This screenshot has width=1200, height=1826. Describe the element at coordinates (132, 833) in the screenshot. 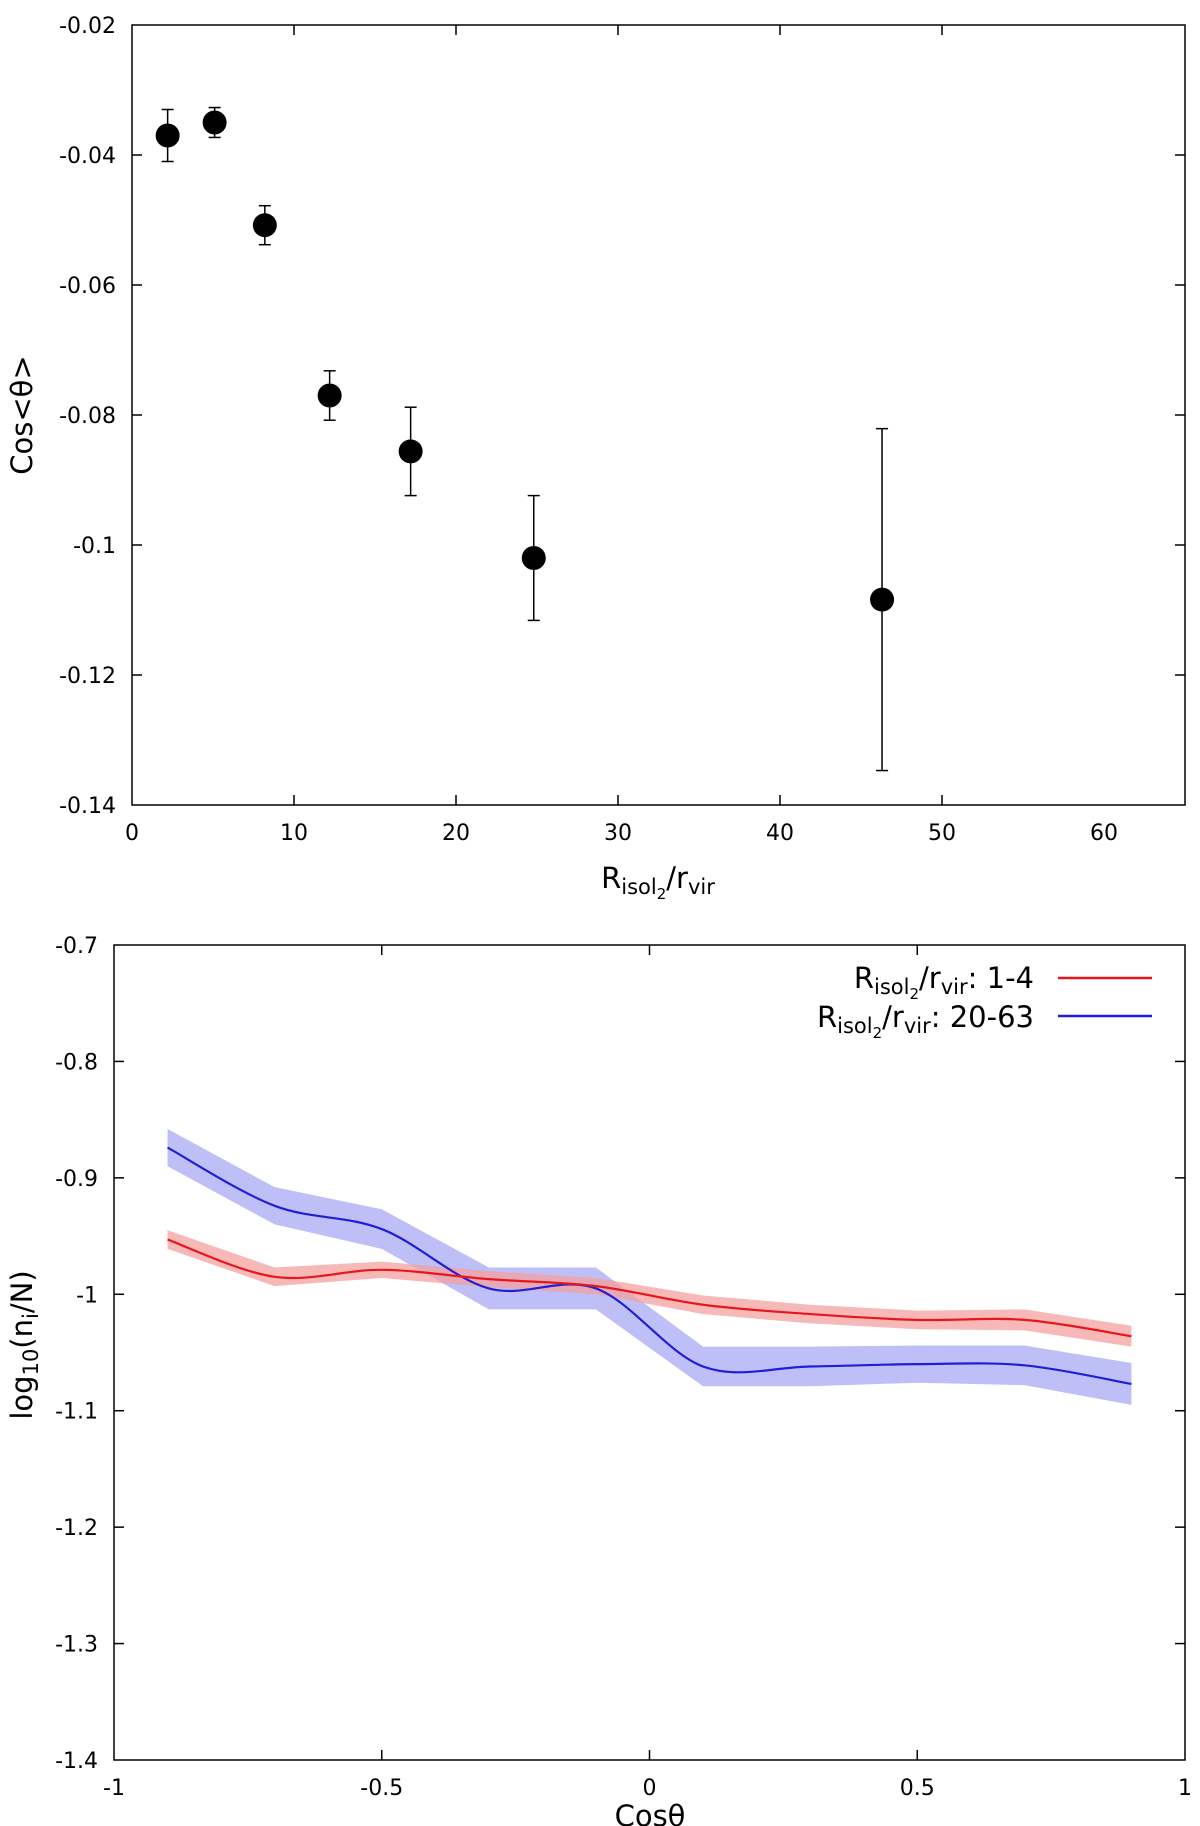

I see `scatter-x-tick-label: 0` at that location.